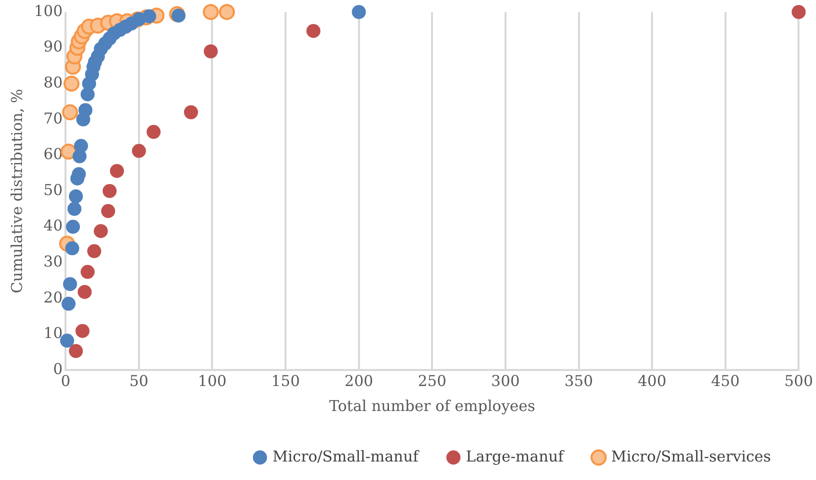  What do you see at coordinates (359, 381) in the screenshot?
I see `x-tick-label: 200` at bounding box center [359, 381].